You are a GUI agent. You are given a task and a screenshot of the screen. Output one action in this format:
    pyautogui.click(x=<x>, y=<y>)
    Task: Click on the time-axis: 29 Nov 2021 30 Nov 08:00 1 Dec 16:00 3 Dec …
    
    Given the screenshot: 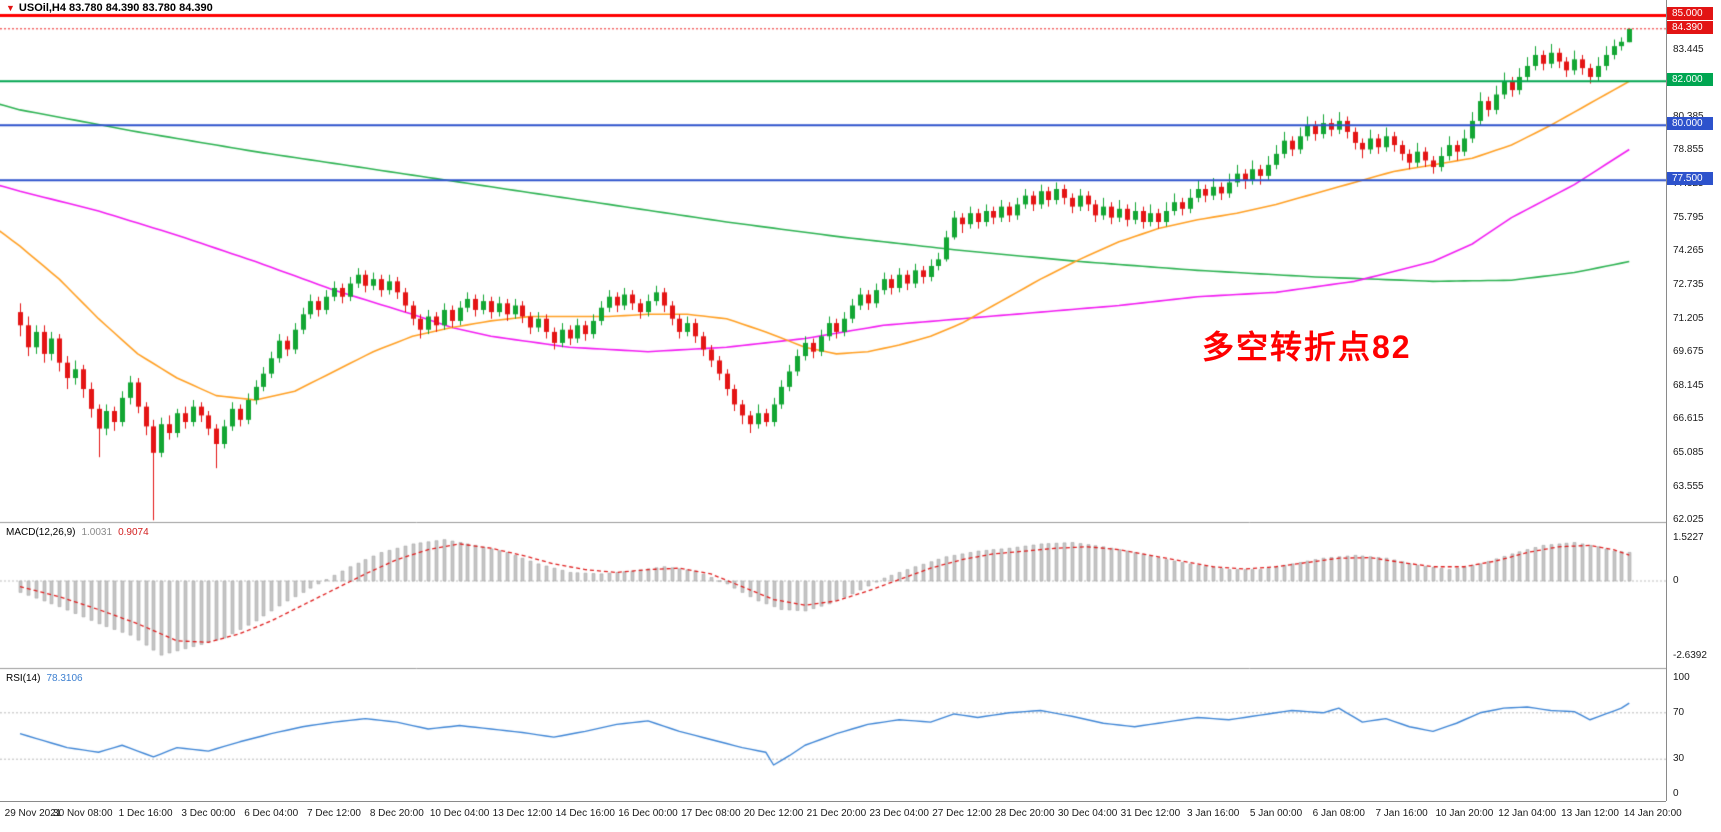 What is the action you would take?
    pyautogui.click(x=841, y=816)
    